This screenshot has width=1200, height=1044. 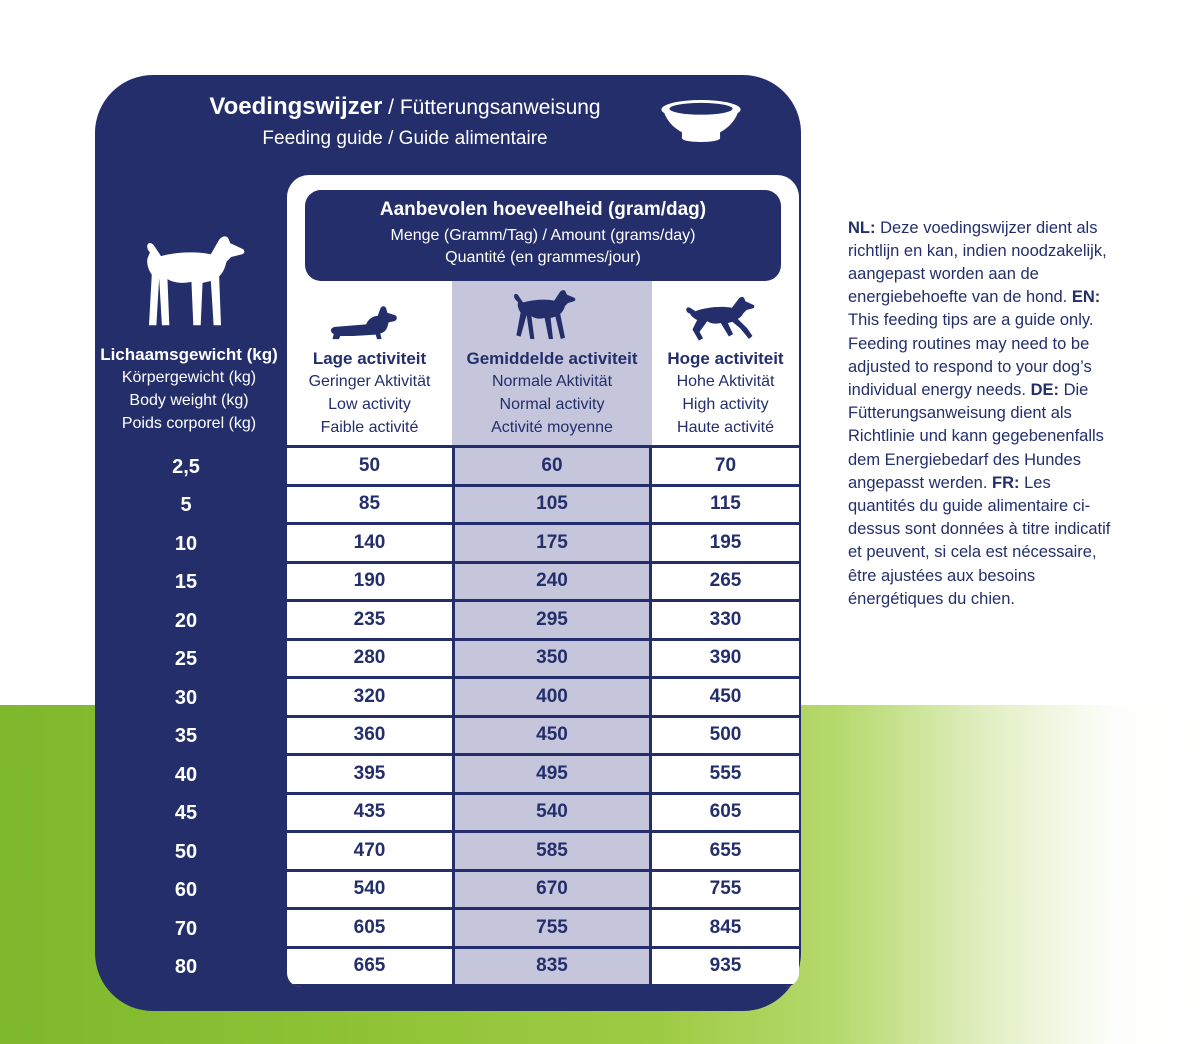 I want to click on table-row: 50 60 70, so click(x=543, y=467).